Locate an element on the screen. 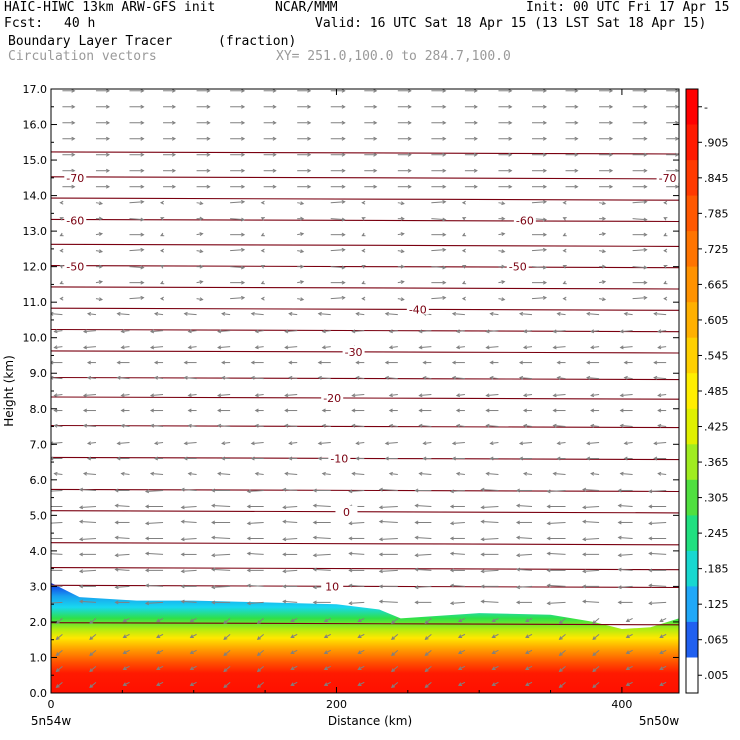 Image resolution: width=740 pixels, height=740 pixels. y-tick-label: 0.0 is located at coordinates (39, 693).